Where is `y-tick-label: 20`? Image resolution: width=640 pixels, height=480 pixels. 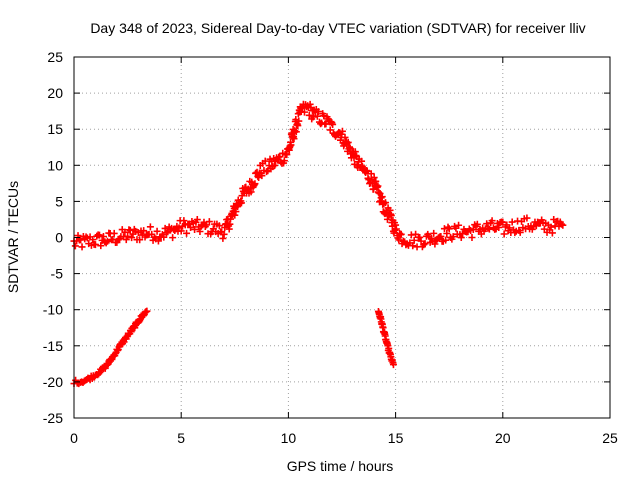
y-tick-label: 20 is located at coordinates (55, 93).